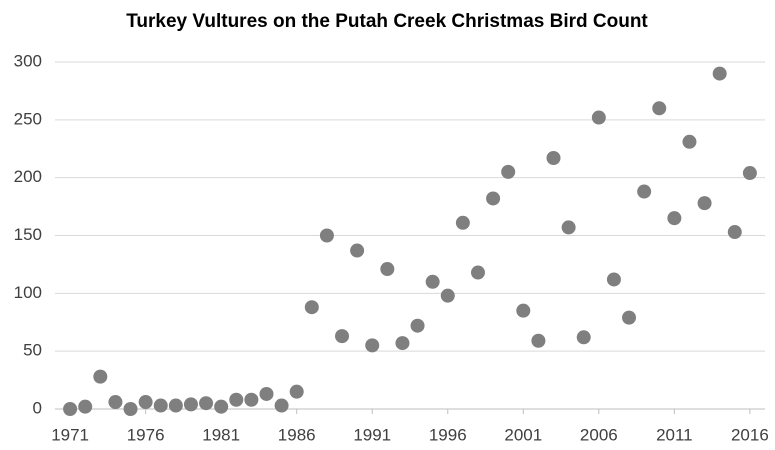  What do you see at coordinates (28, 60) in the screenshot?
I see `y-tick-label: 300` at bounding box center [28, 60].